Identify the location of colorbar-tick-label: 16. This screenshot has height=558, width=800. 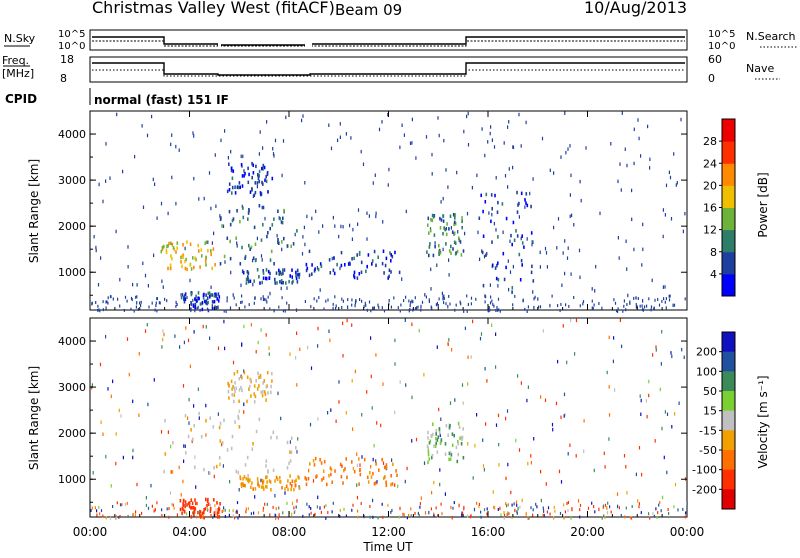
(710, 208).